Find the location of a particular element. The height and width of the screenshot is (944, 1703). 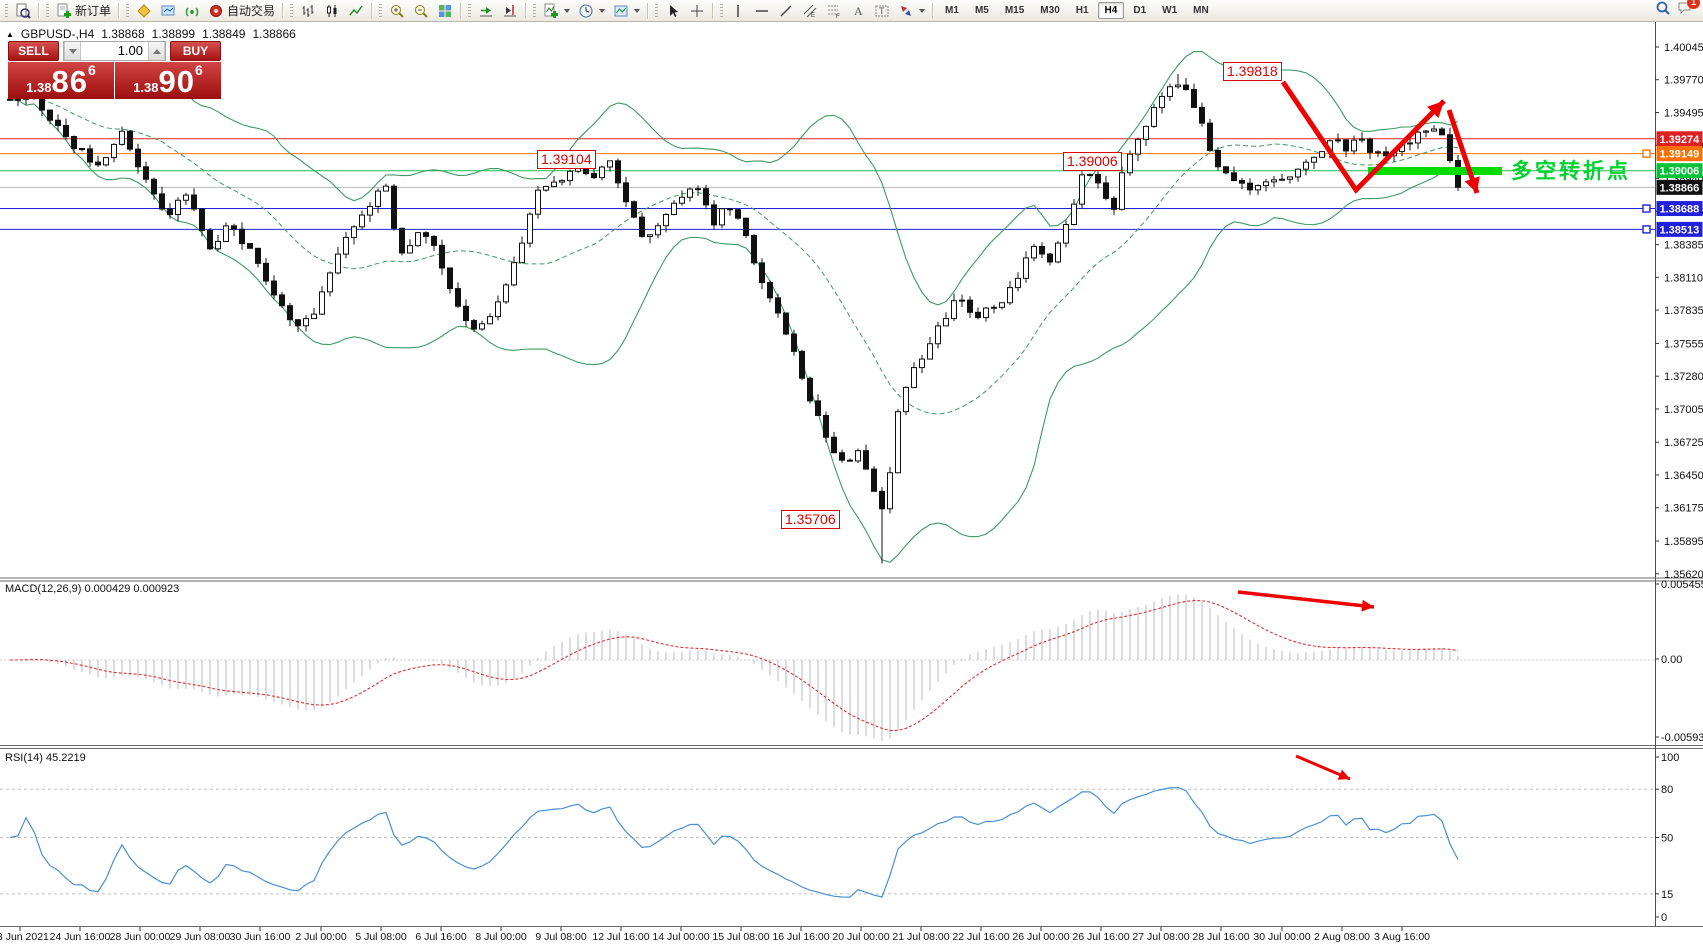

timeframe-m30-button: M30 is located at coordinates (1050, 10).